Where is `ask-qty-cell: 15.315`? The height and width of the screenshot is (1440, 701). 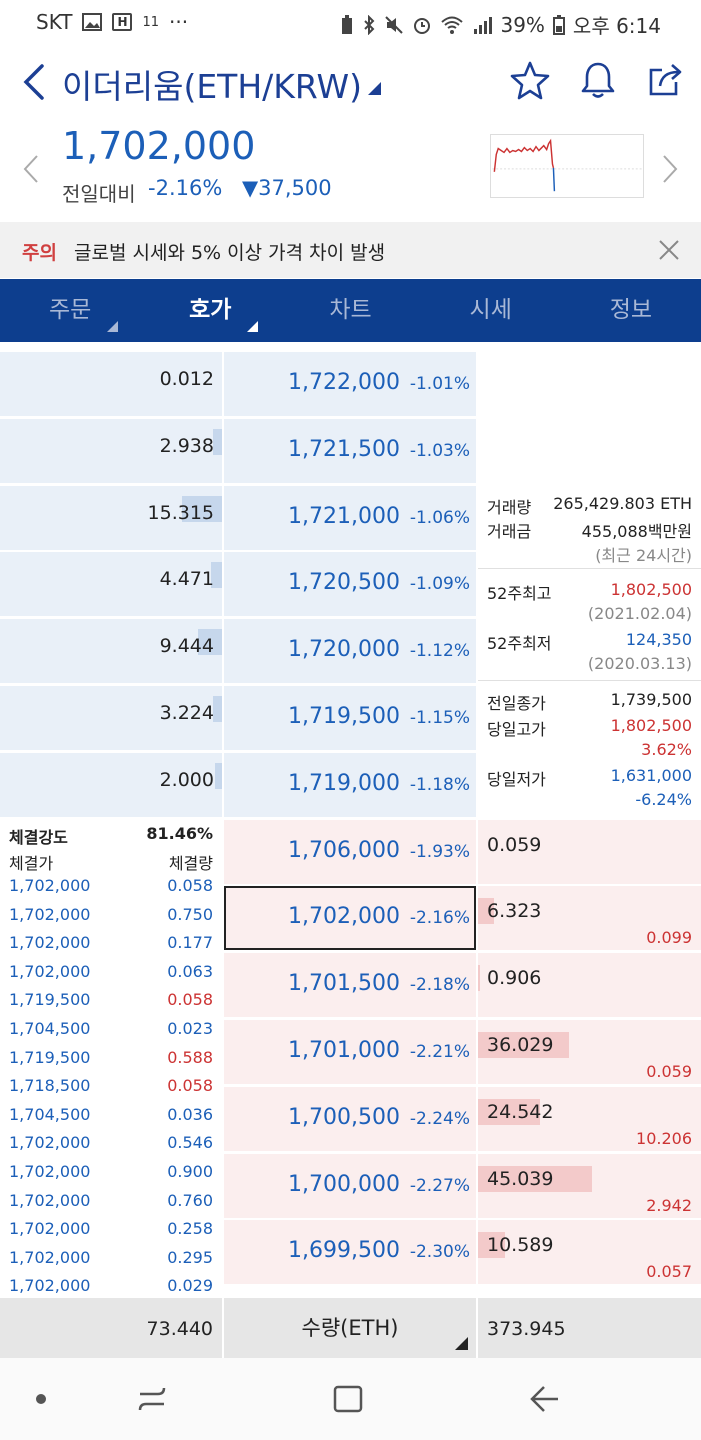 ask-qty-cell: 15.315 is located at coordinates (111, 517).